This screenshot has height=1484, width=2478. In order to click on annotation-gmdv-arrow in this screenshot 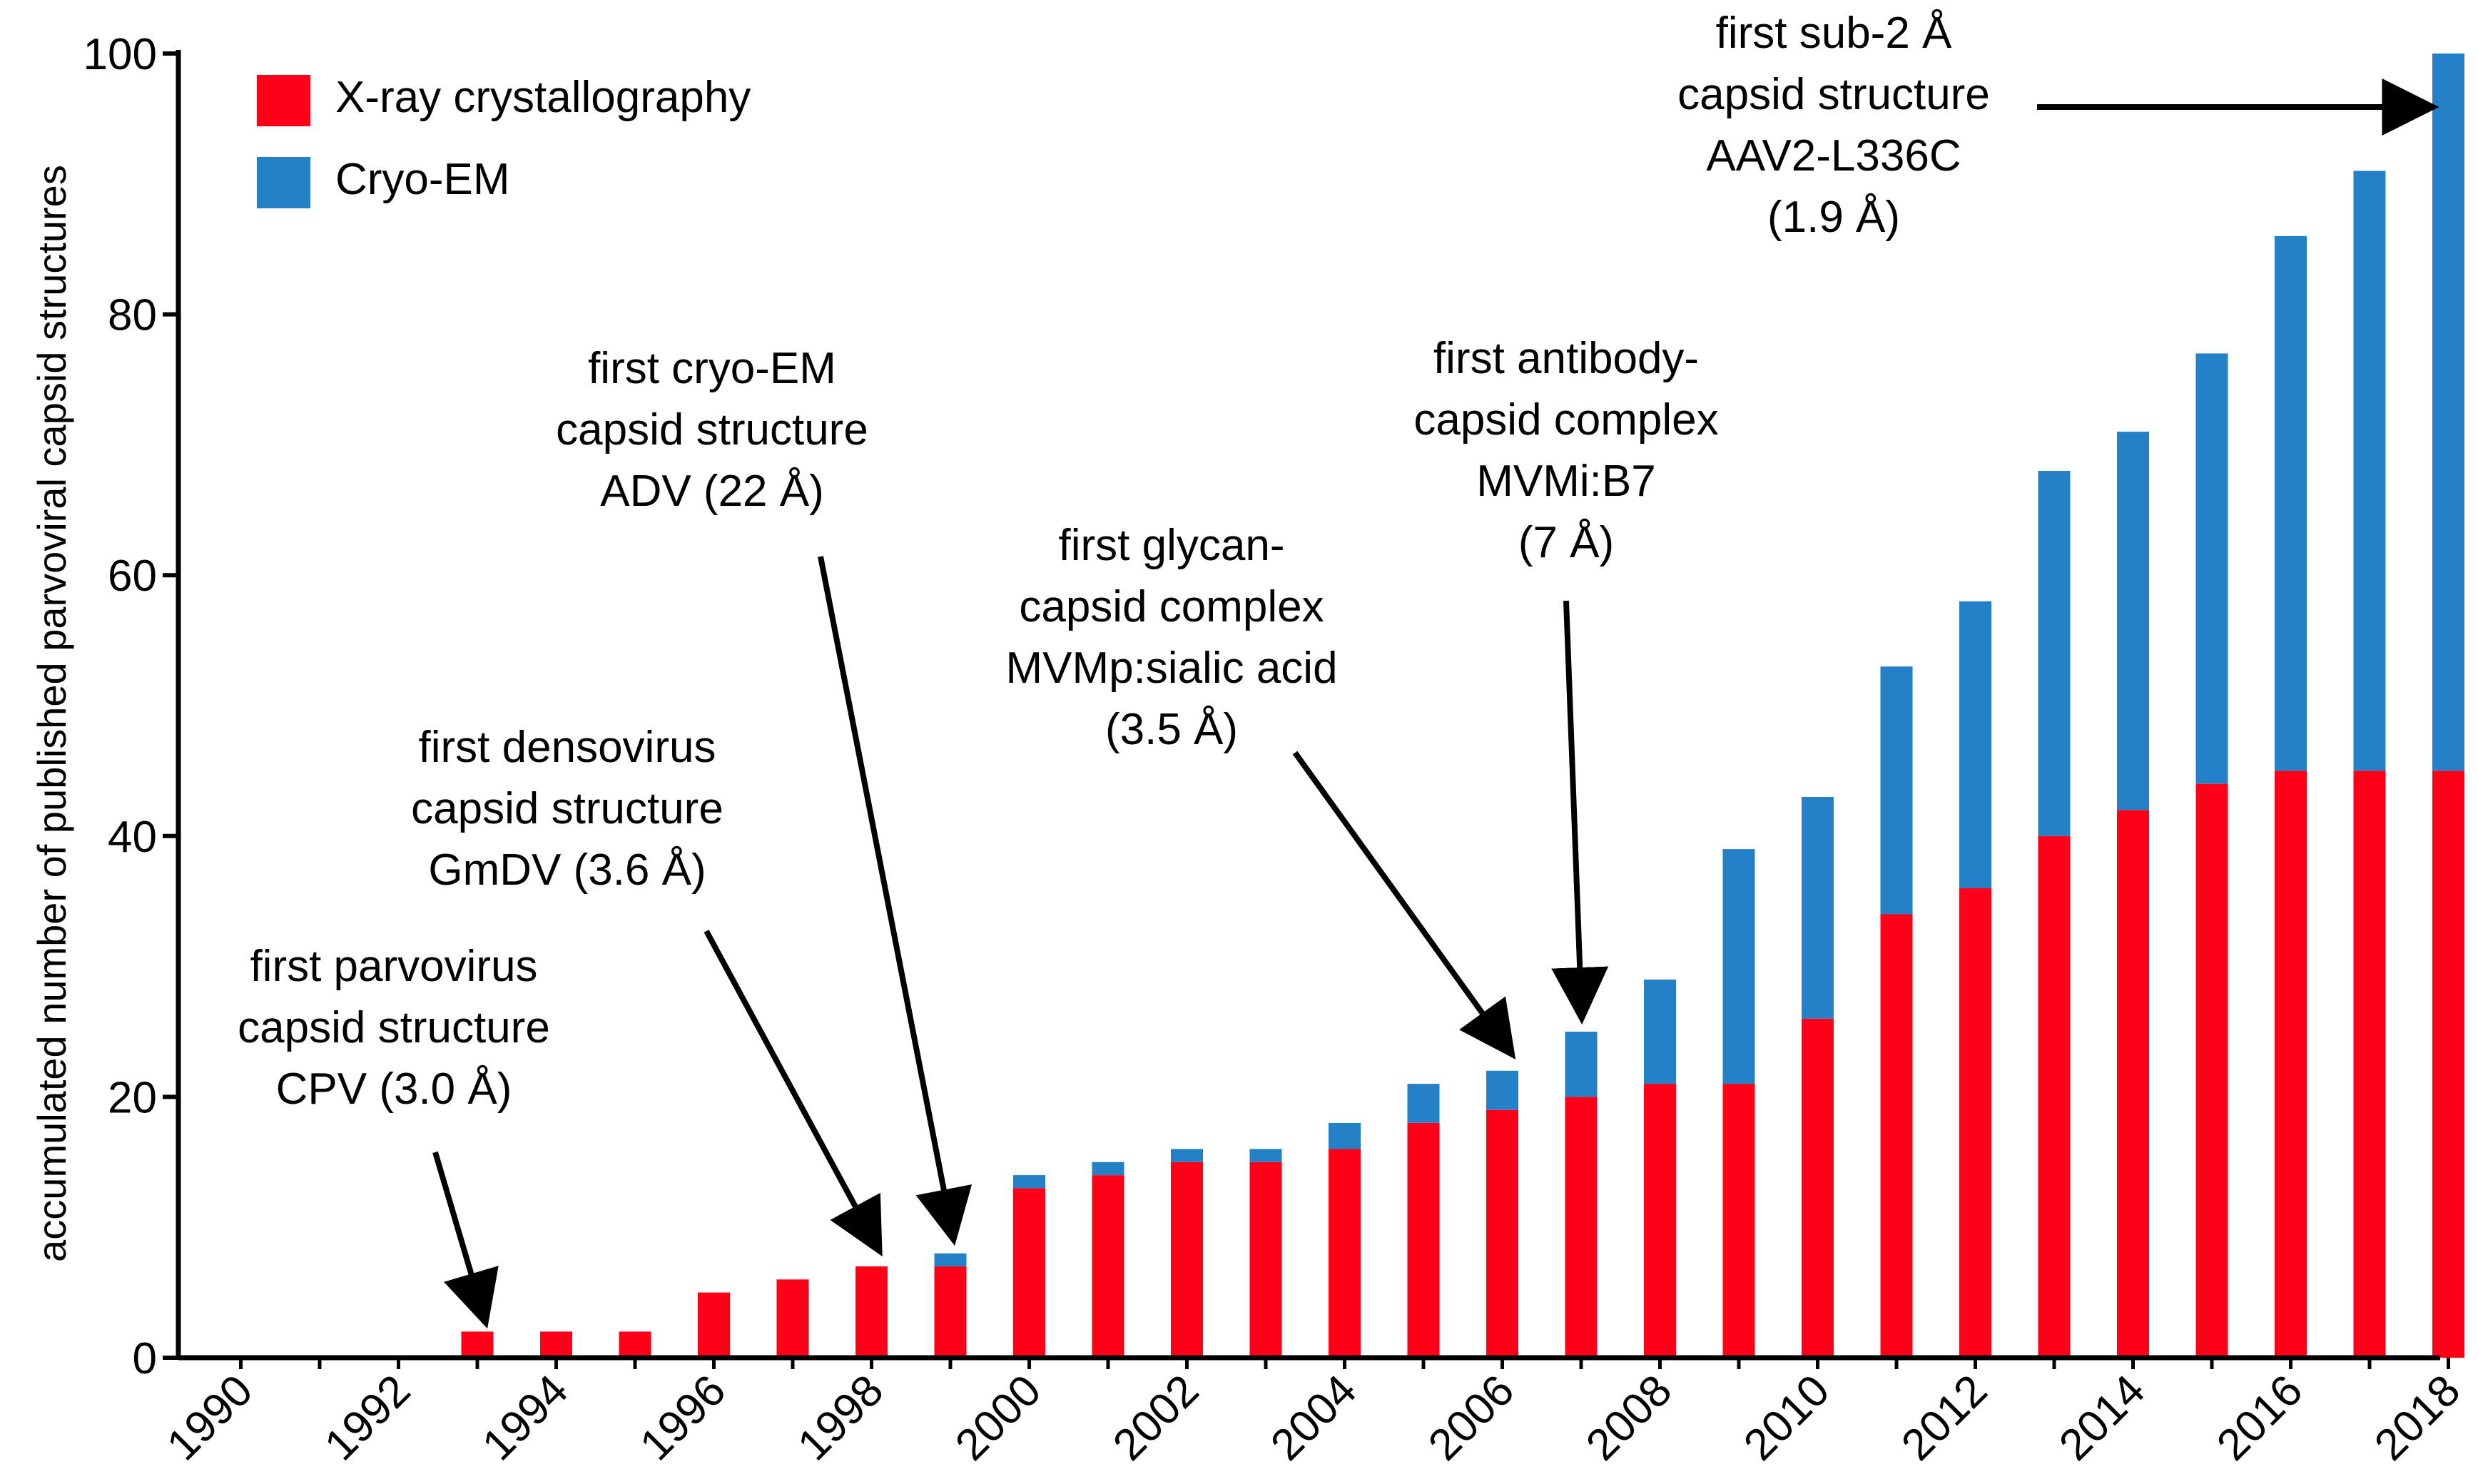, I will do `click(793, 1093)`.